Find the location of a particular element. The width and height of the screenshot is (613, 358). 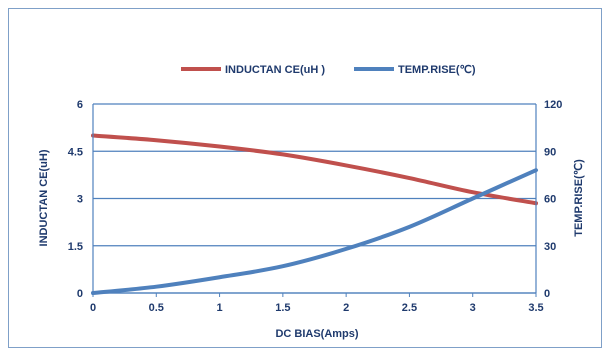

legend-label-temp-rise: TEMP.RISE(℃) is located at coordinates (437, 70).